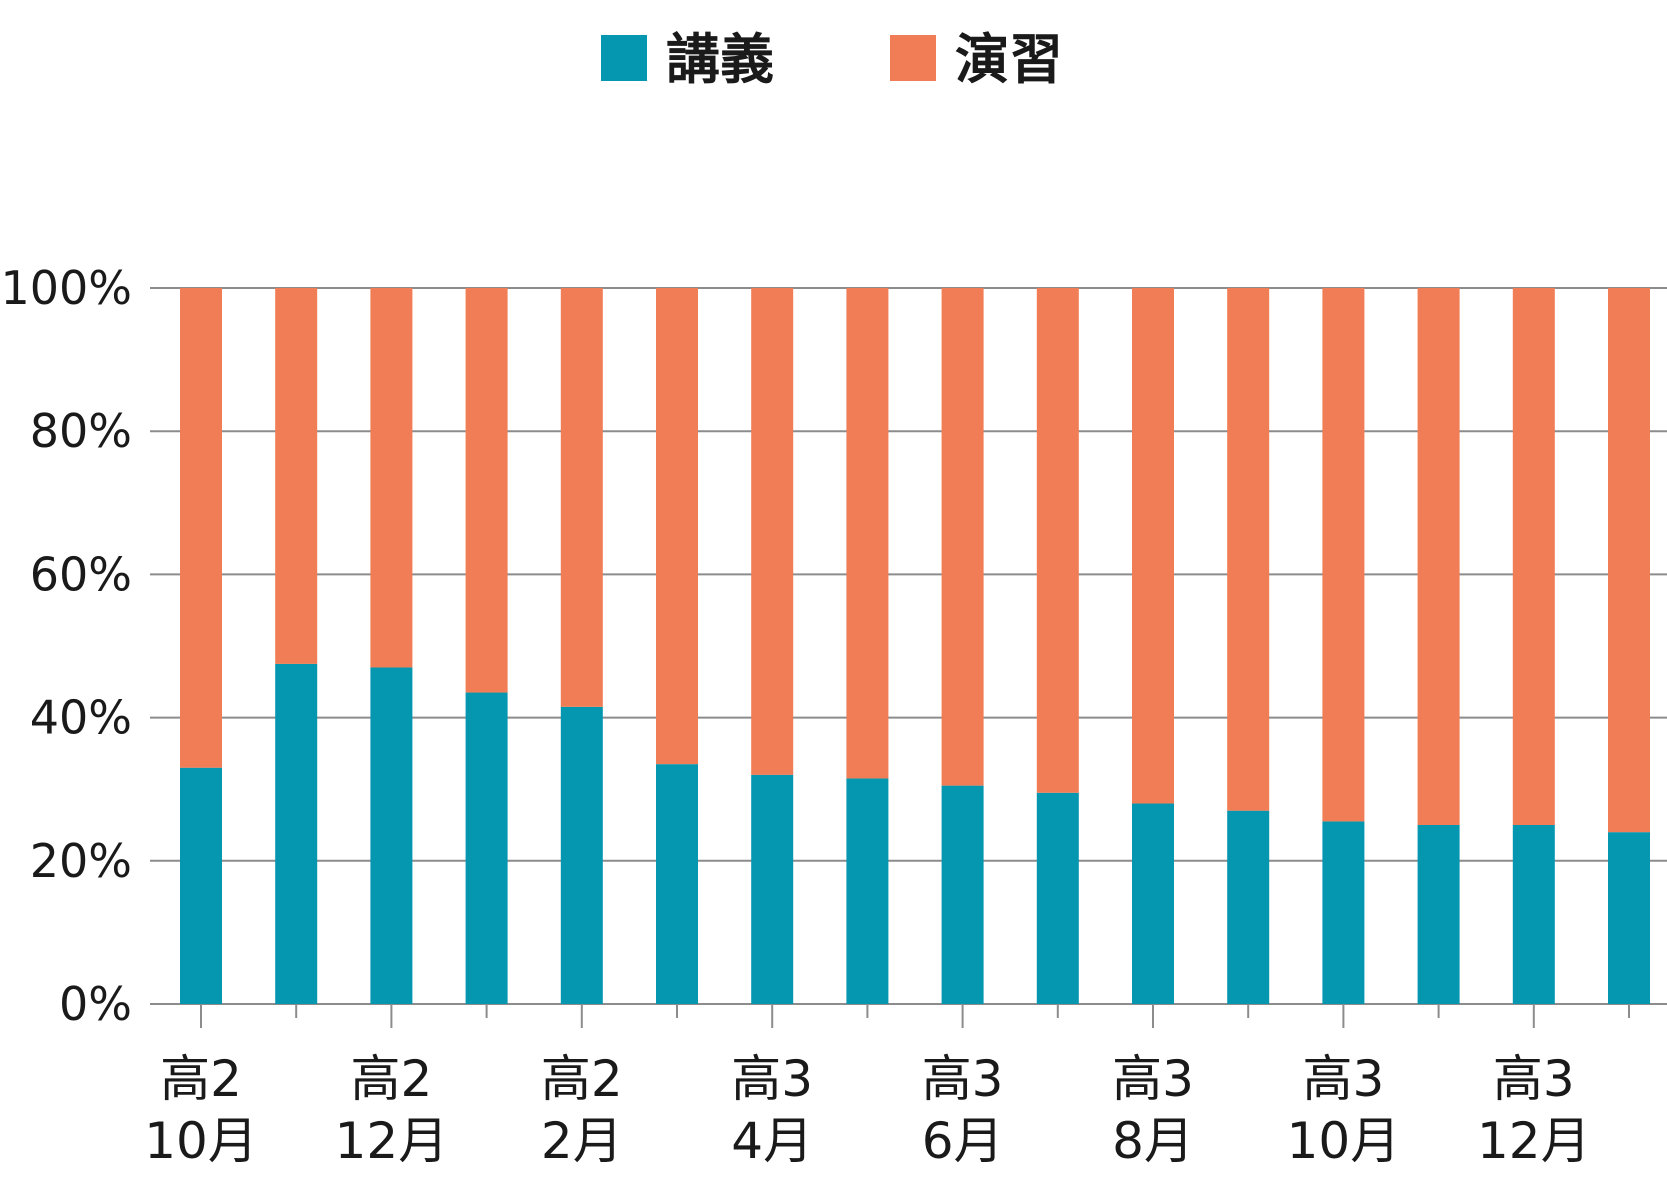 The height and width of the screenshot is (1188, 1667). I want to click on x-tick-label-3-line1: 高3, so click(772, 1079).